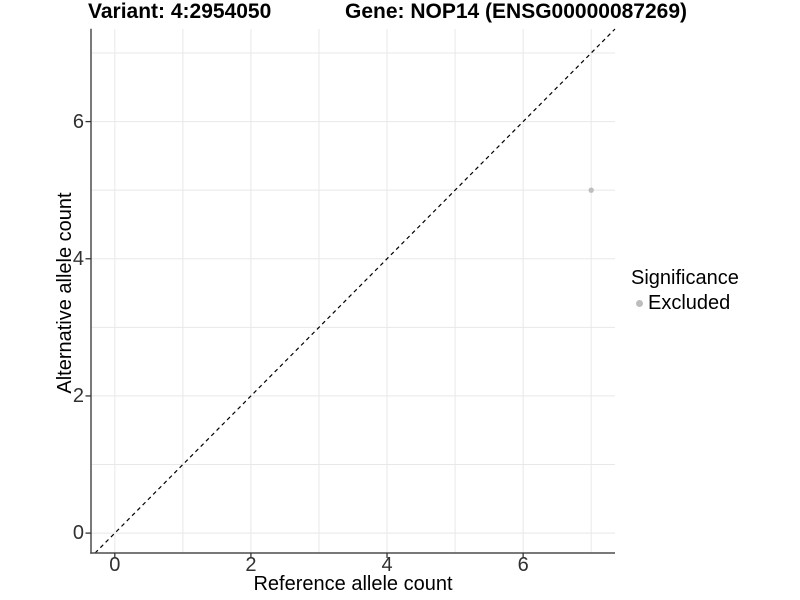  I want to click on dot-icon, so click(639, 303).